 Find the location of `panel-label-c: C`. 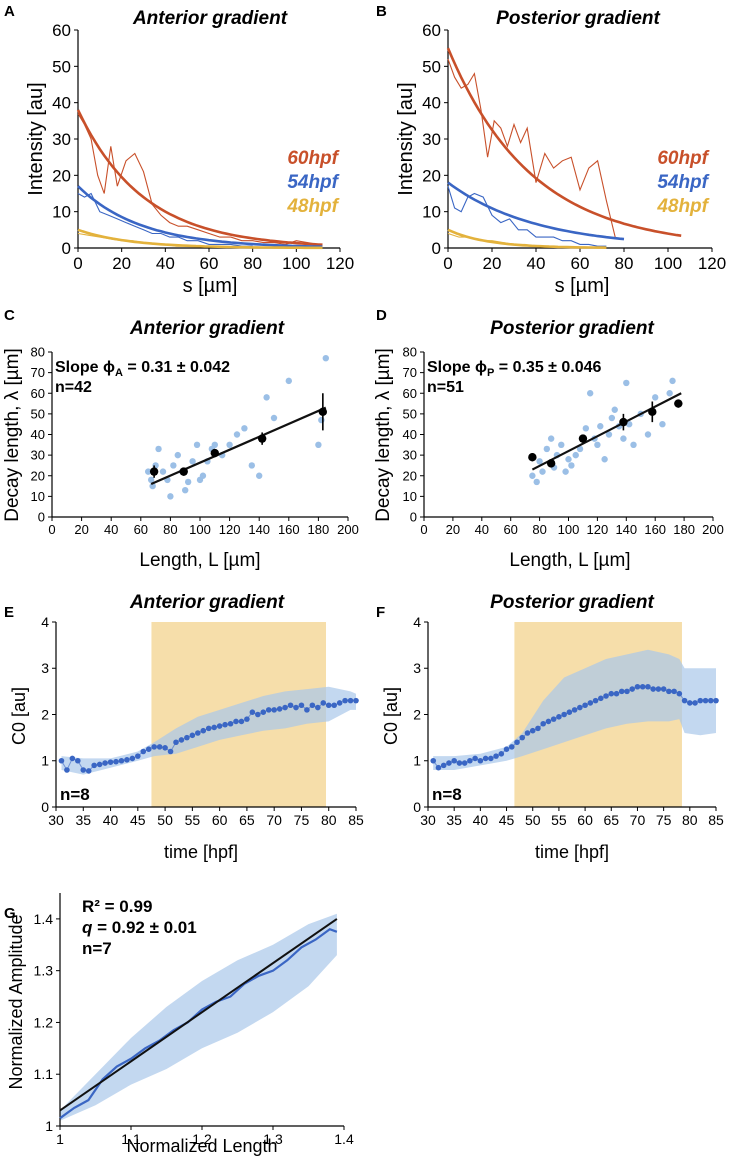

panel-label-c: C is located at coordinates (9, 315).